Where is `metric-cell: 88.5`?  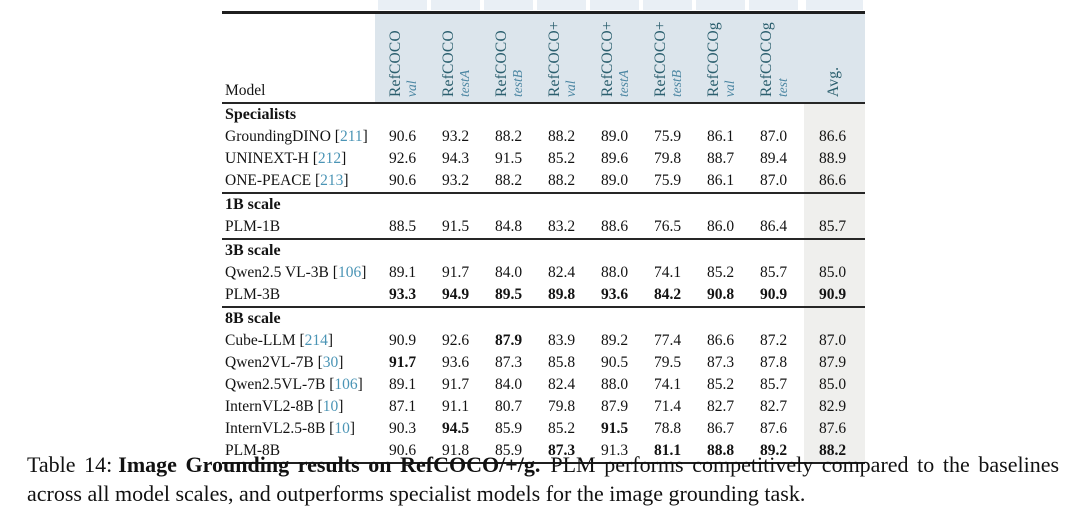 metric-cell: 88.5 is located at coordinates (402, 226).